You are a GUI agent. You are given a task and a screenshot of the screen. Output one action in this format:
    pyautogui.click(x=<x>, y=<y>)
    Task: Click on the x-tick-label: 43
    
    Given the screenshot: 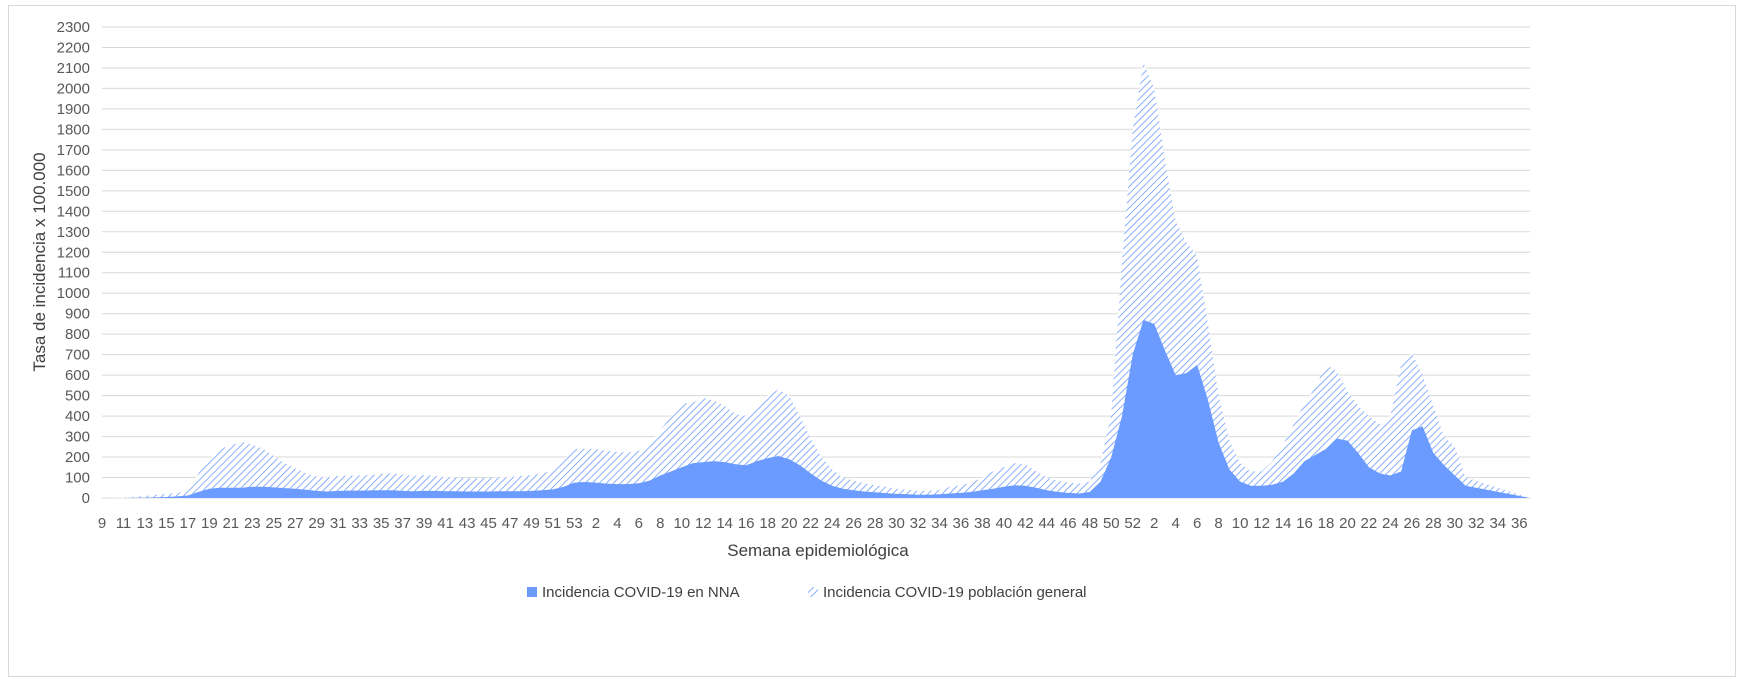 What is the action you would take?
    pyautogui.click(x=467, y=523)
    